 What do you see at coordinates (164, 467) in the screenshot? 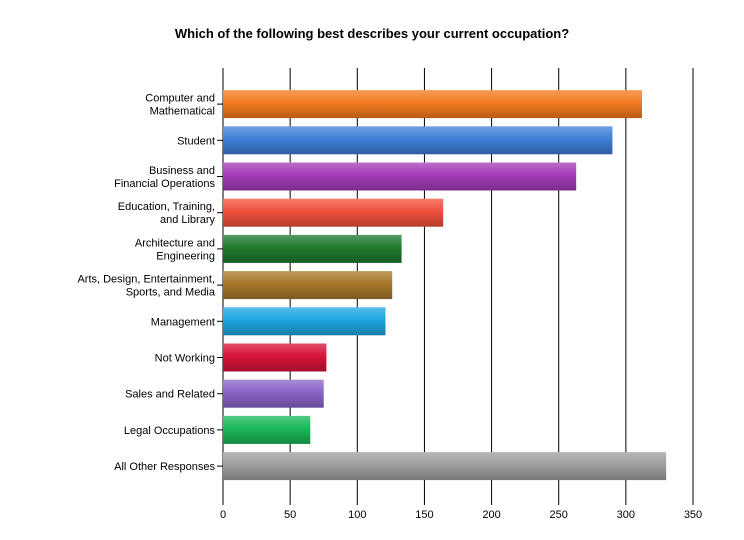
I see `category-label: All Other Responses` at bounding box center [164, 467].